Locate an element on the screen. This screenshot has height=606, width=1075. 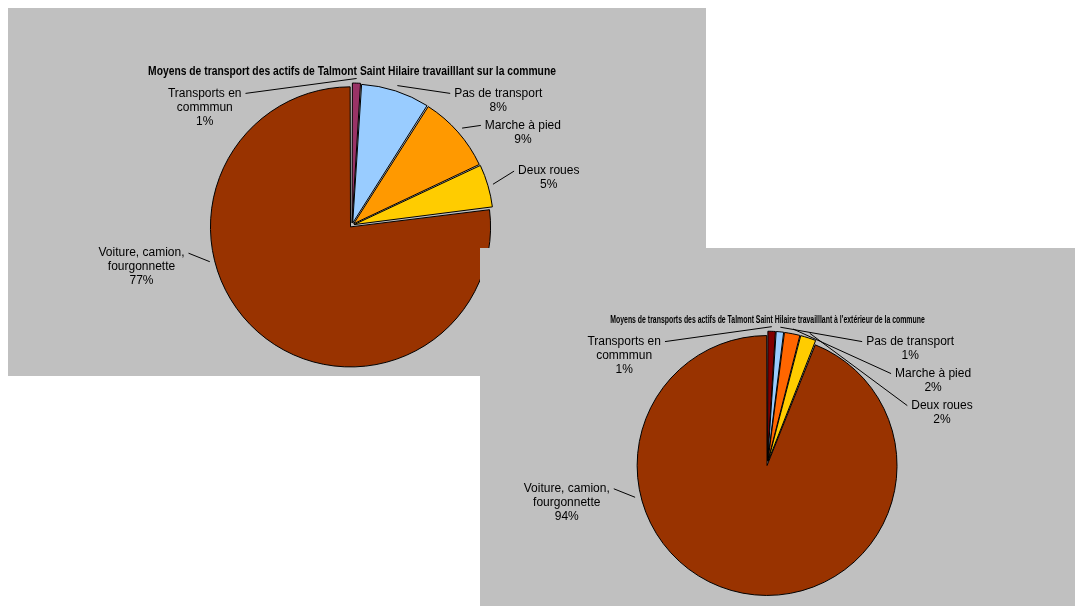
data-label: 8% is located at coordinates (498, 106).